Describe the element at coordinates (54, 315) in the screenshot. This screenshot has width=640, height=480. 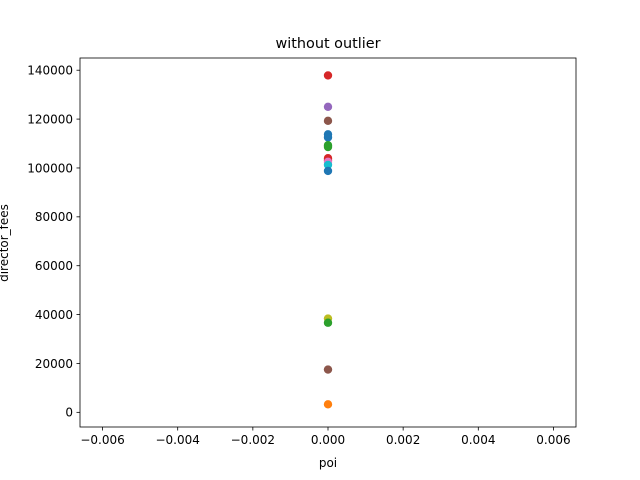
I see `y-tick-label: 40000` at that location.